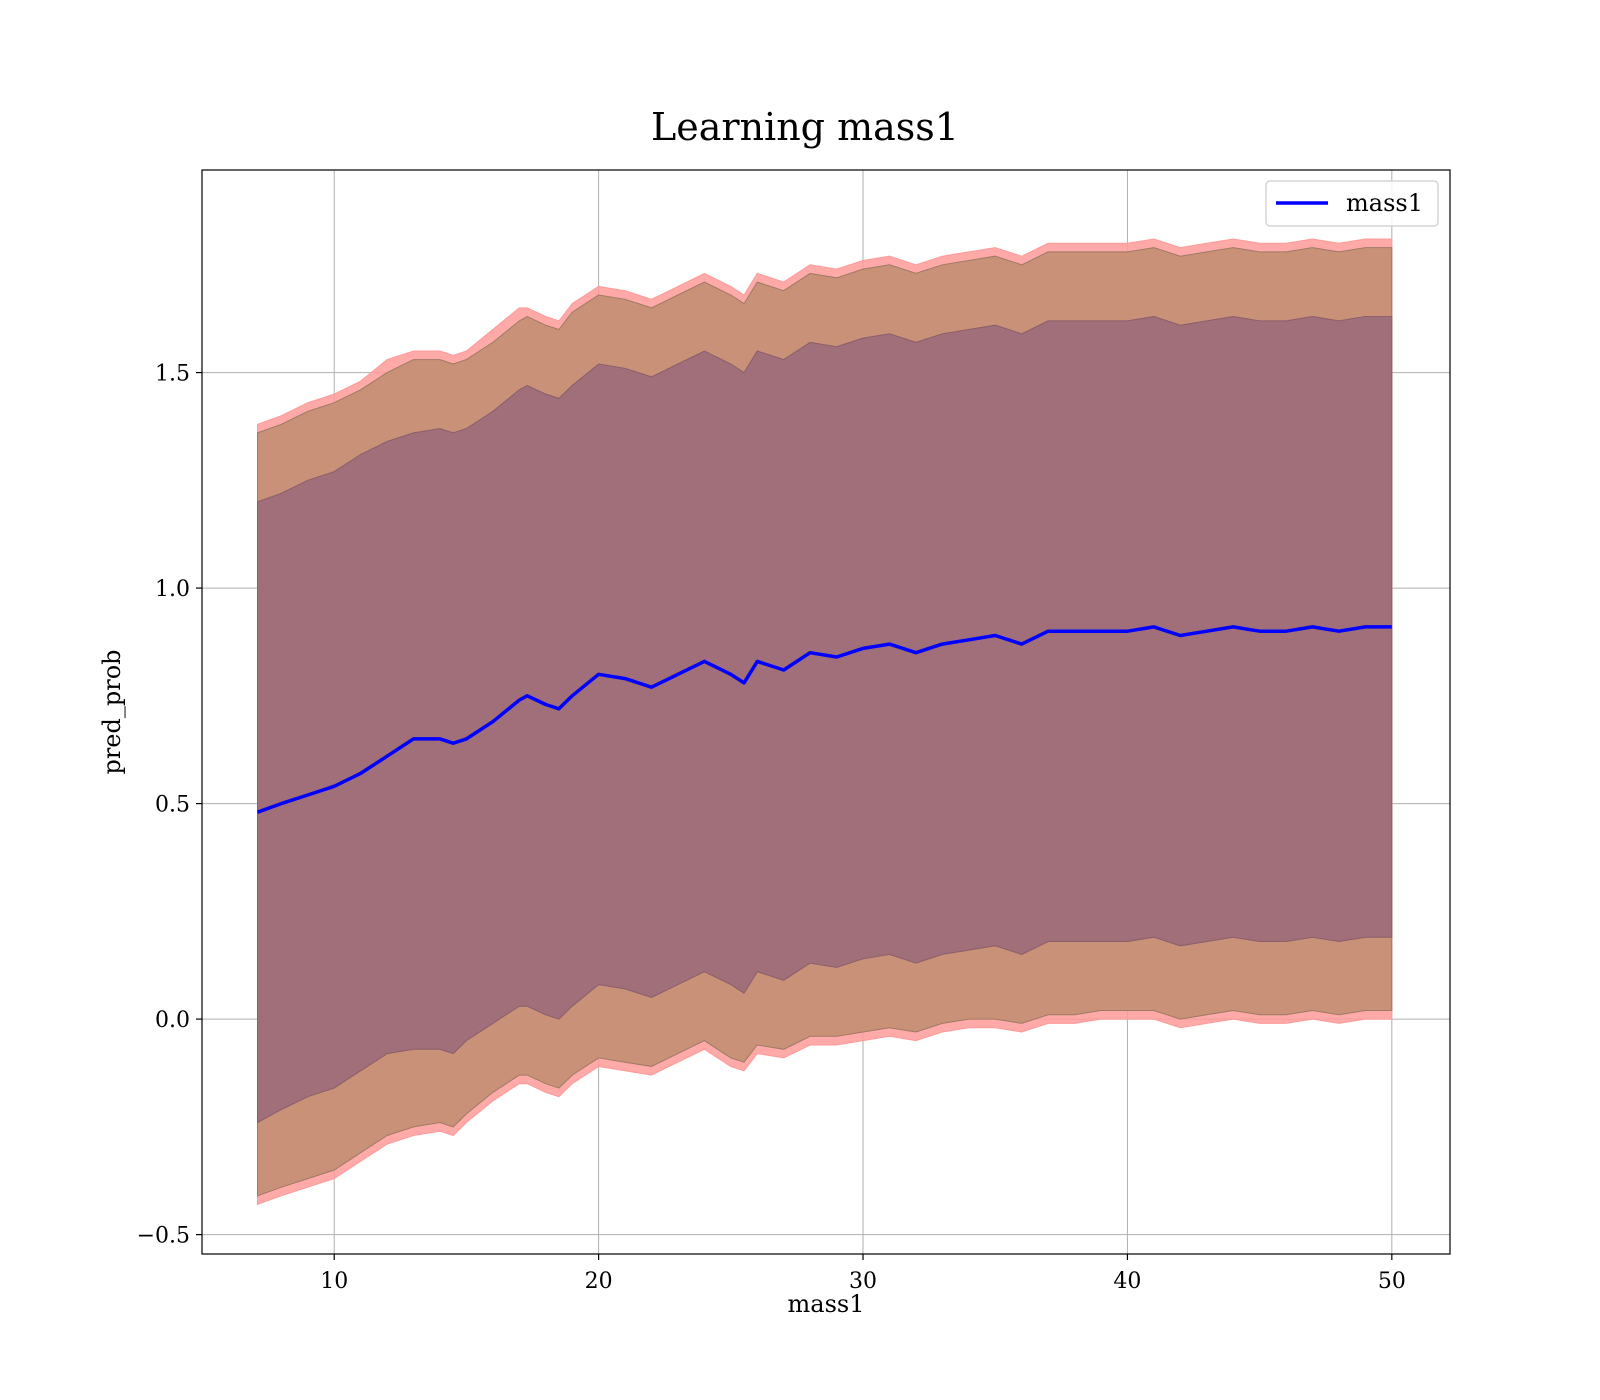  Describe the element at coordinates (112, 711) in the screenshot. I see `y-axis-label: pred_prob` at that location.